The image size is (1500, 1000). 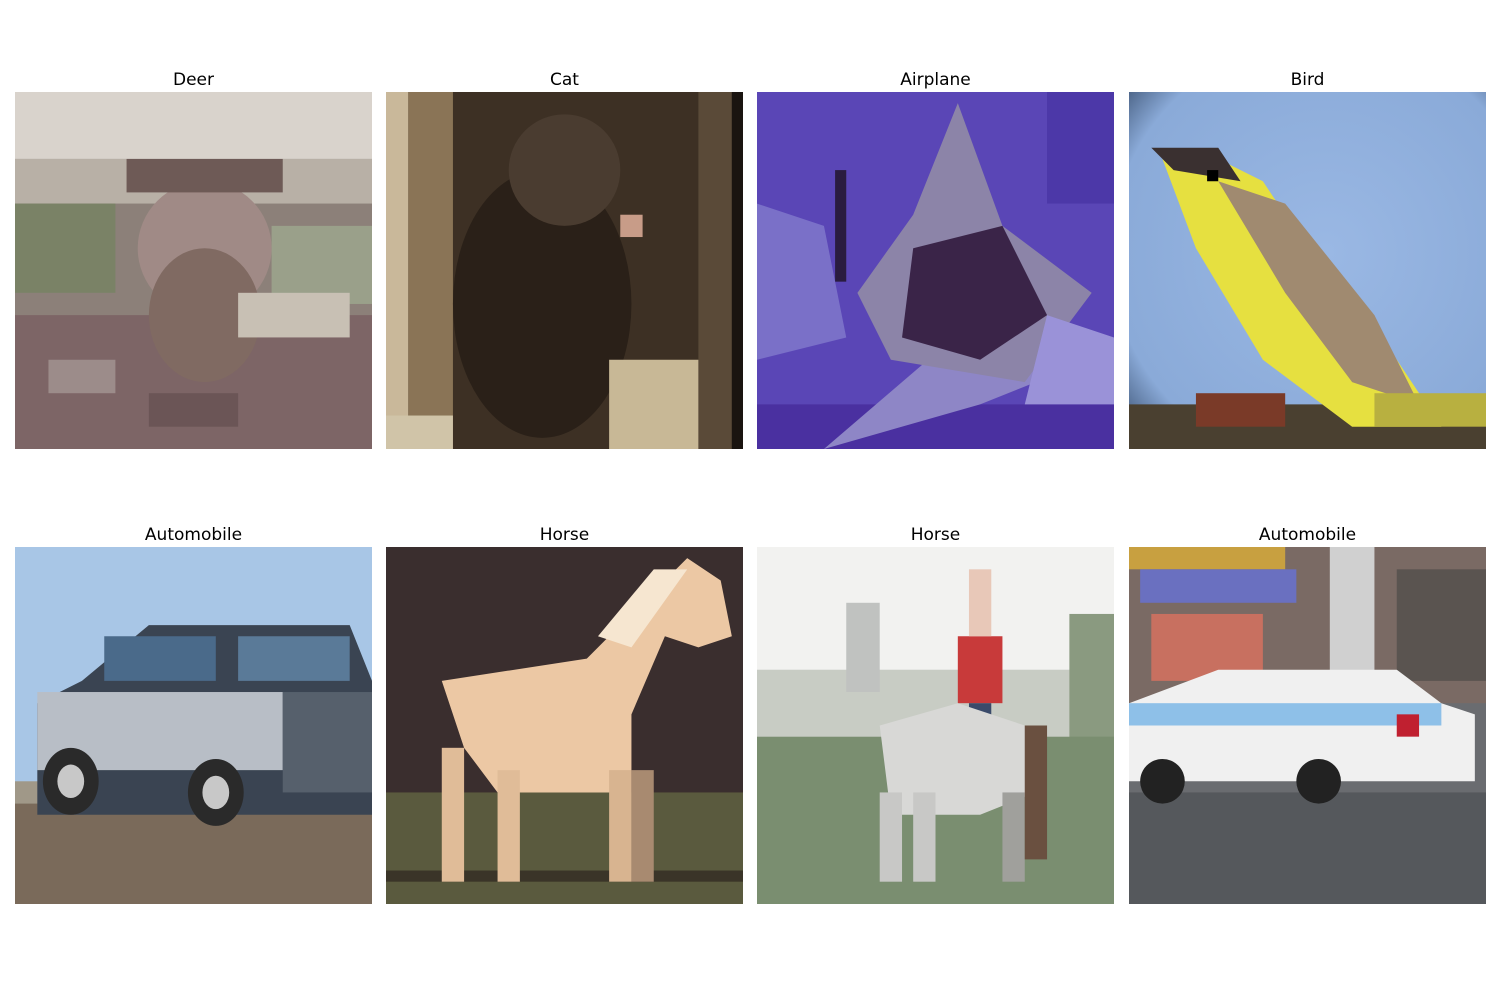 I want to click on automobile-image, so click(x=193, y=725).